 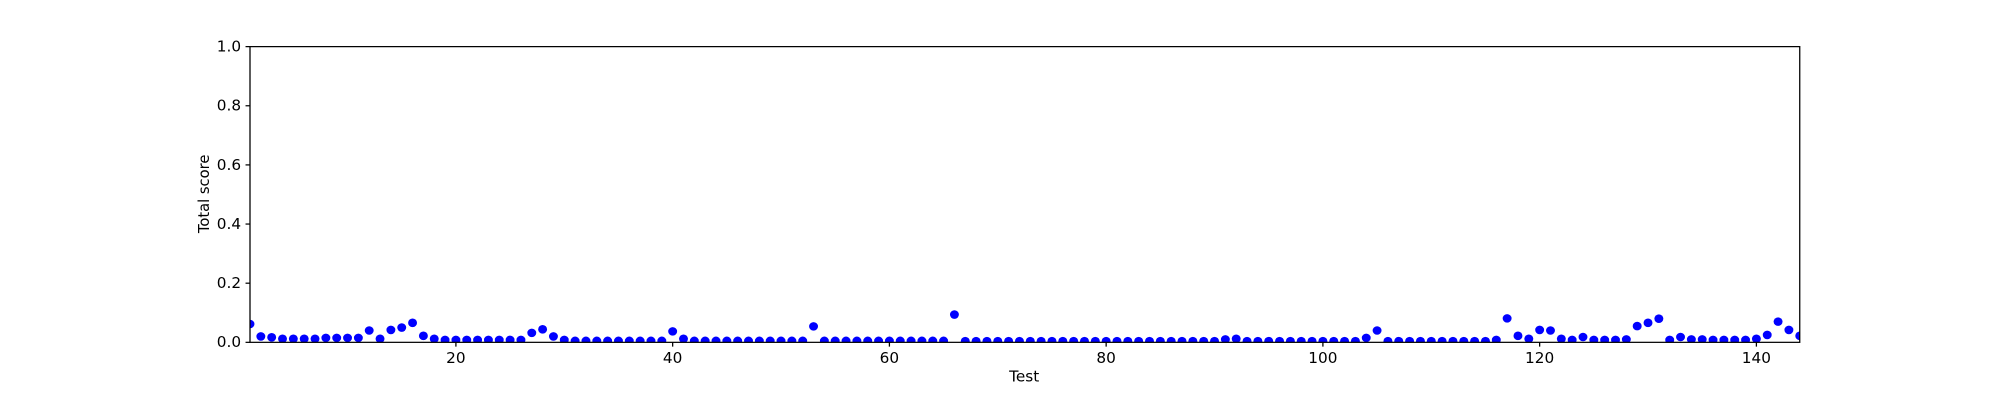 What do you see at coordinates (1023, 377) in the screenshot?
I see `x-axis-label: Test` at bounding box center [1023, 377].